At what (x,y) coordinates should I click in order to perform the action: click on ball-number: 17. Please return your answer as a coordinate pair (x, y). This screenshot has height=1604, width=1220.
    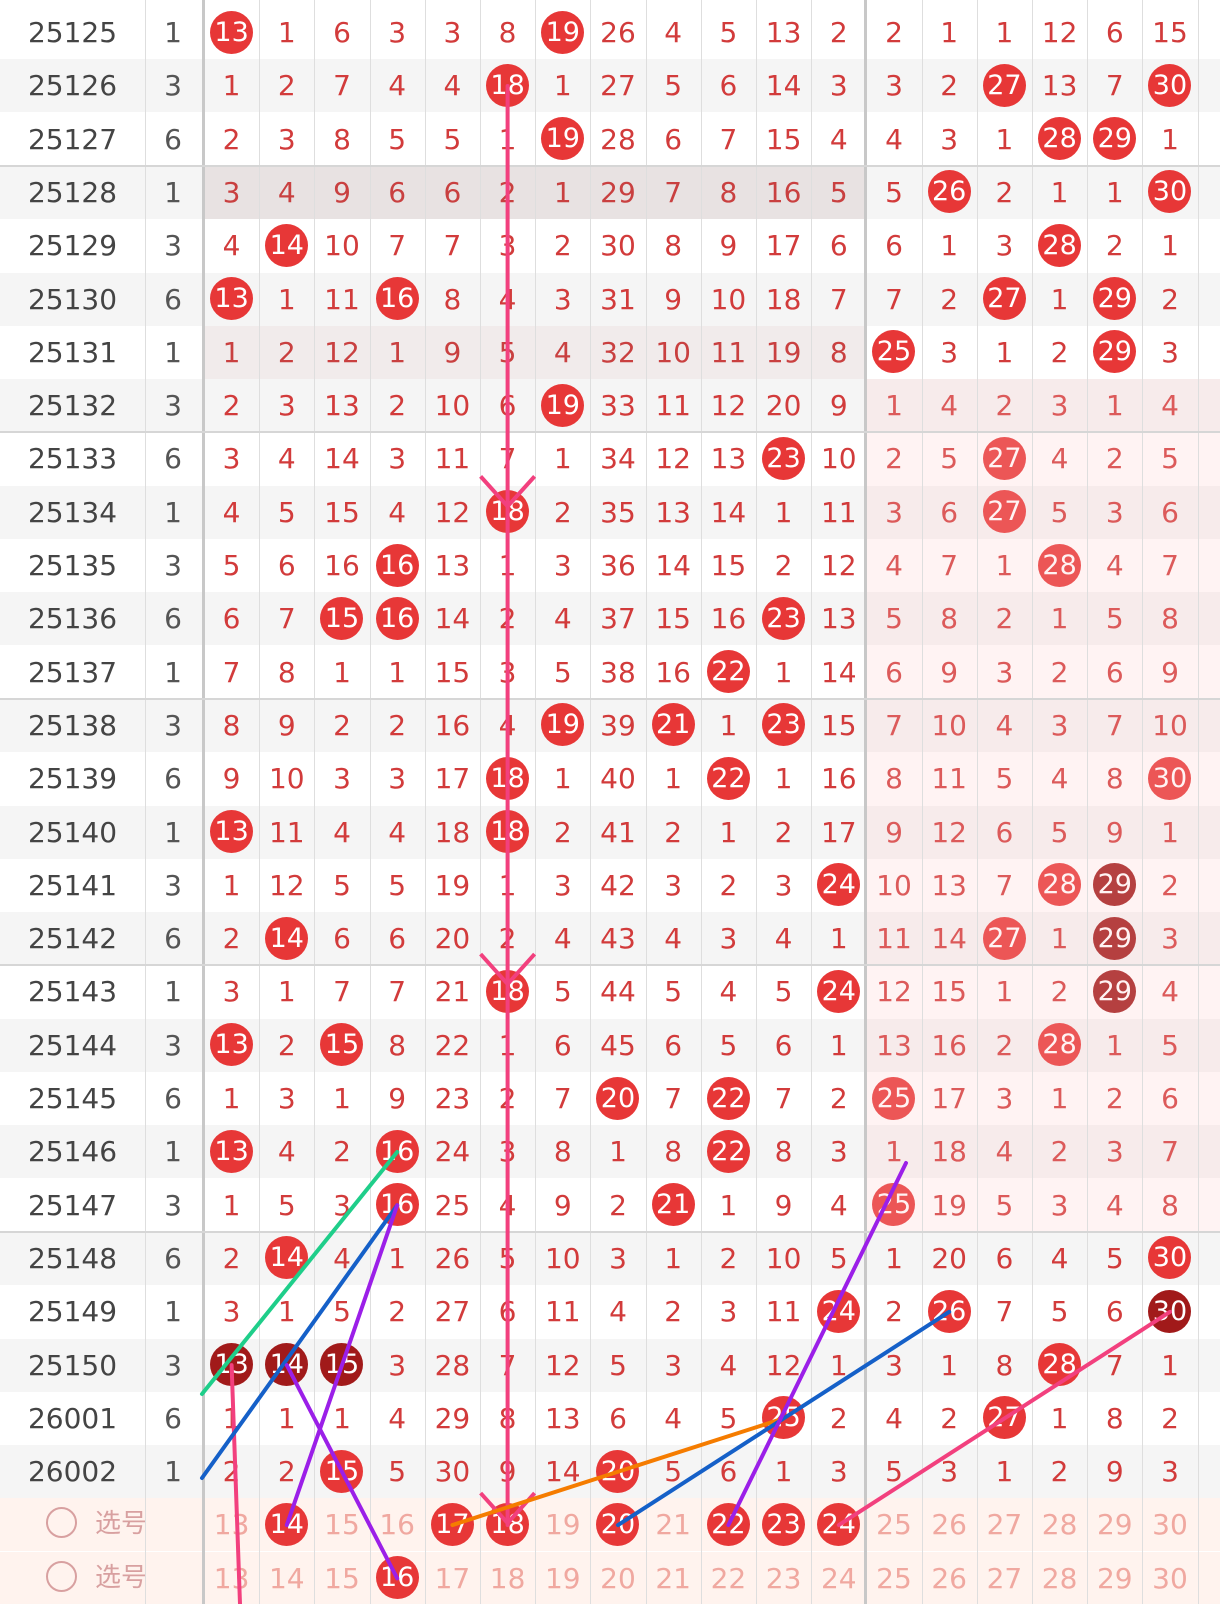
    Looking at the image, I should click on (452, 1524).